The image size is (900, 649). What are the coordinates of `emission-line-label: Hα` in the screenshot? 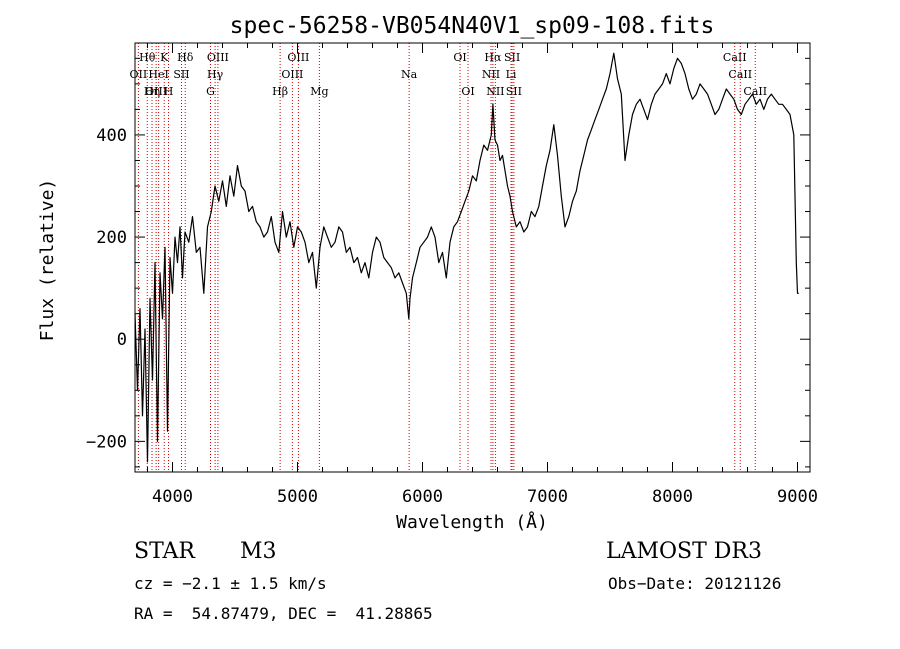 It's located at (493, 57).